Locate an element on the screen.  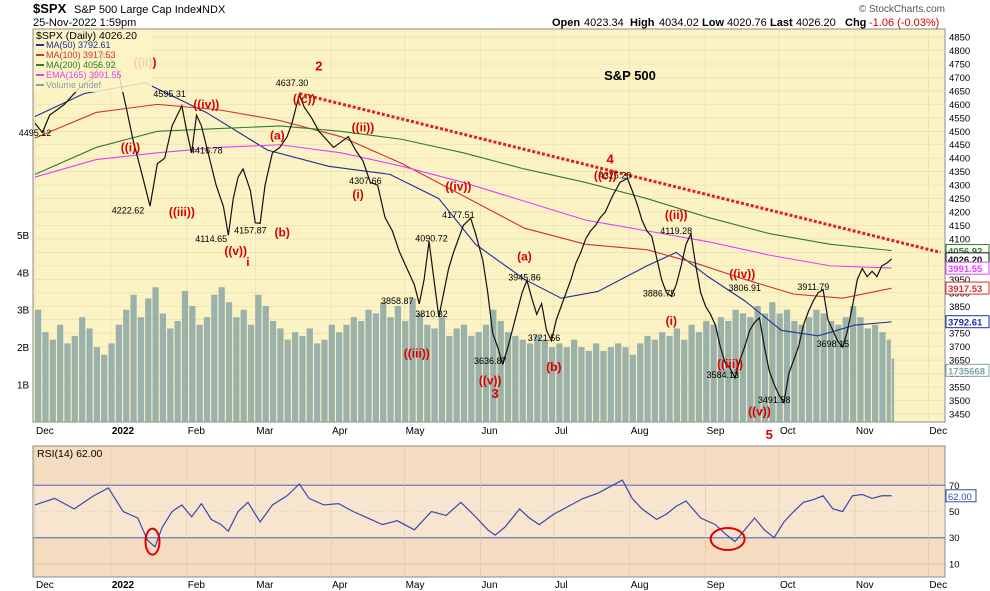
rsi-line is located at coordinates (463, 513).